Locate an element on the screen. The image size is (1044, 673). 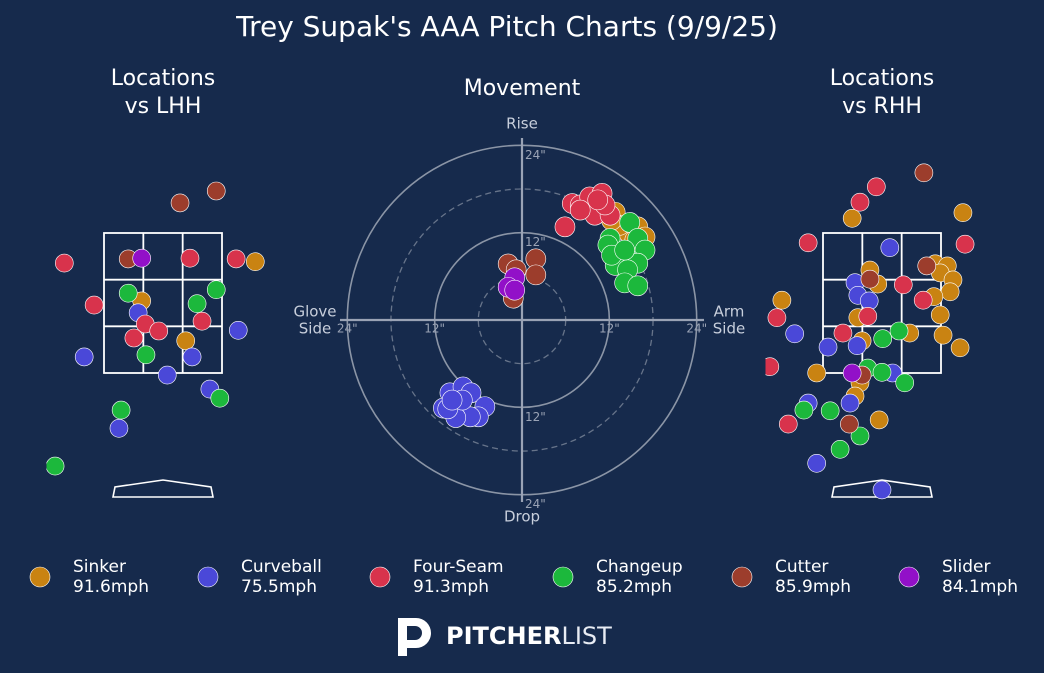
axis-label: Rise is located at coordinates (522, 124).